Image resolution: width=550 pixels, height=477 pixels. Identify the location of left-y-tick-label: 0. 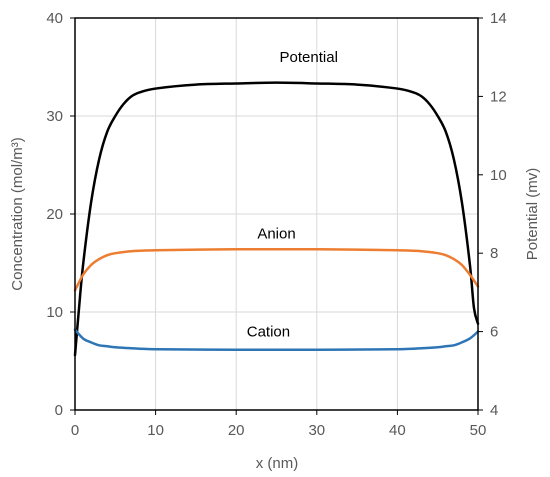
(59, 410).